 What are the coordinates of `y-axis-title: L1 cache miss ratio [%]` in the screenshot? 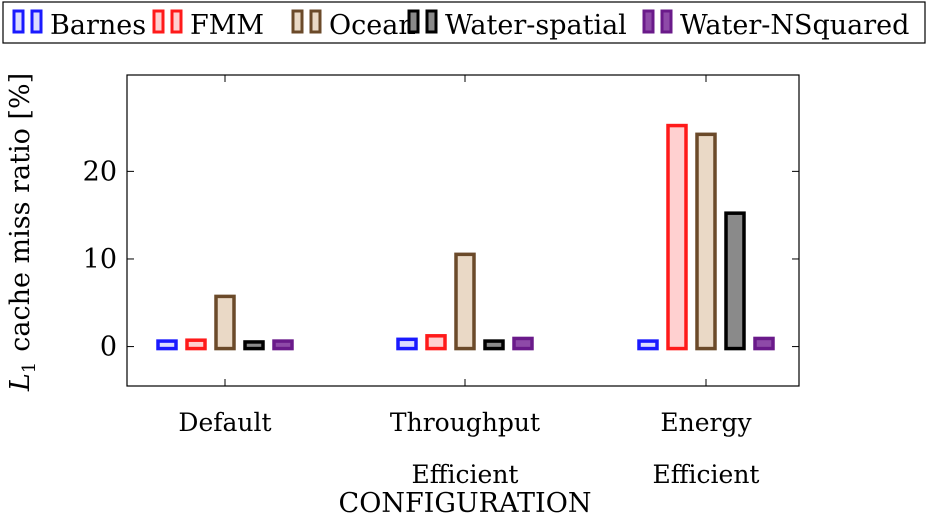 It's located at (22, 232).